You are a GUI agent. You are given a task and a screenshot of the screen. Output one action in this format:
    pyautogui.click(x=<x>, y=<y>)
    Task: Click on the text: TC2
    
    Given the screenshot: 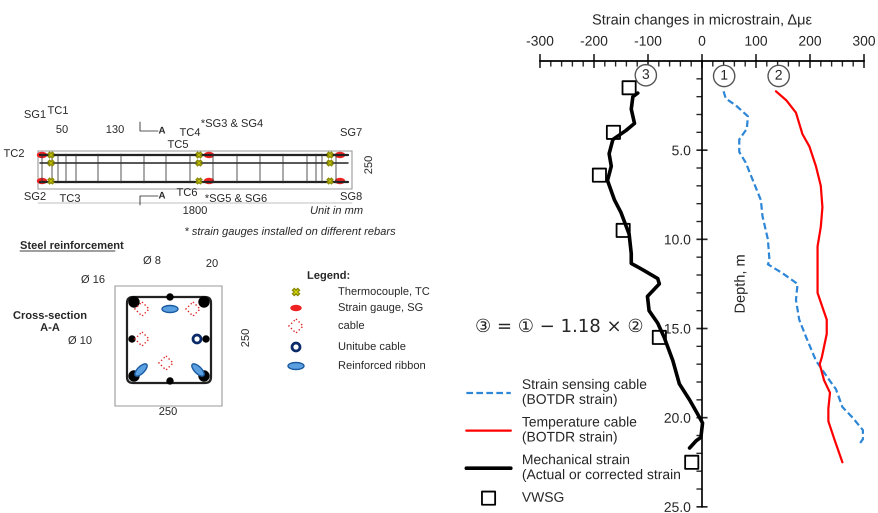 What is the action you would take?
    pyautogui.click(x=14, y=153)
    